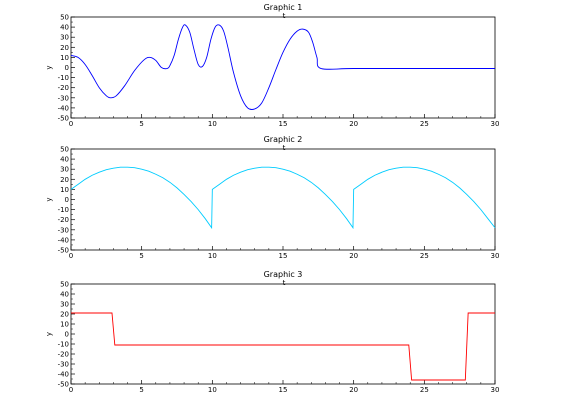 The height and width of the screenshot is (401, 567). I want to click on chart-title: Graphic 2, so click(283, 139).